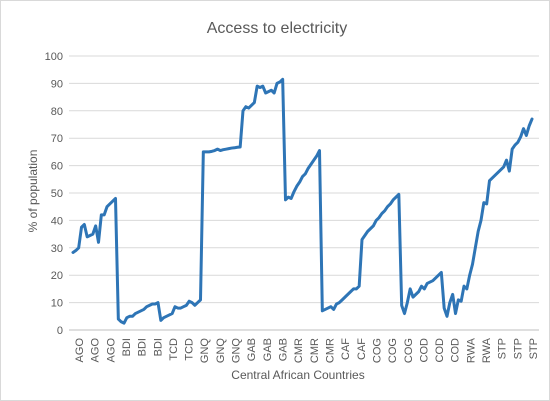 This screenshot has height=401, width=550. Describe the element at coordinates (60, 331) in the screenshot. I see `y-tick-label: 0` at that location.